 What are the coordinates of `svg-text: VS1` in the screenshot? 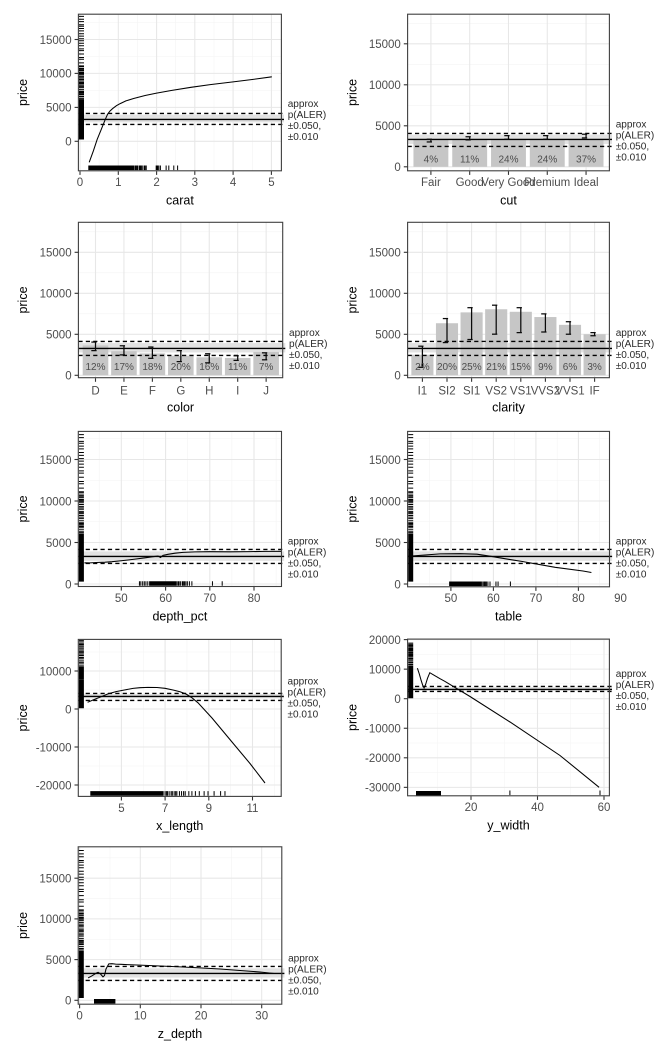 It's located at (521, 392).